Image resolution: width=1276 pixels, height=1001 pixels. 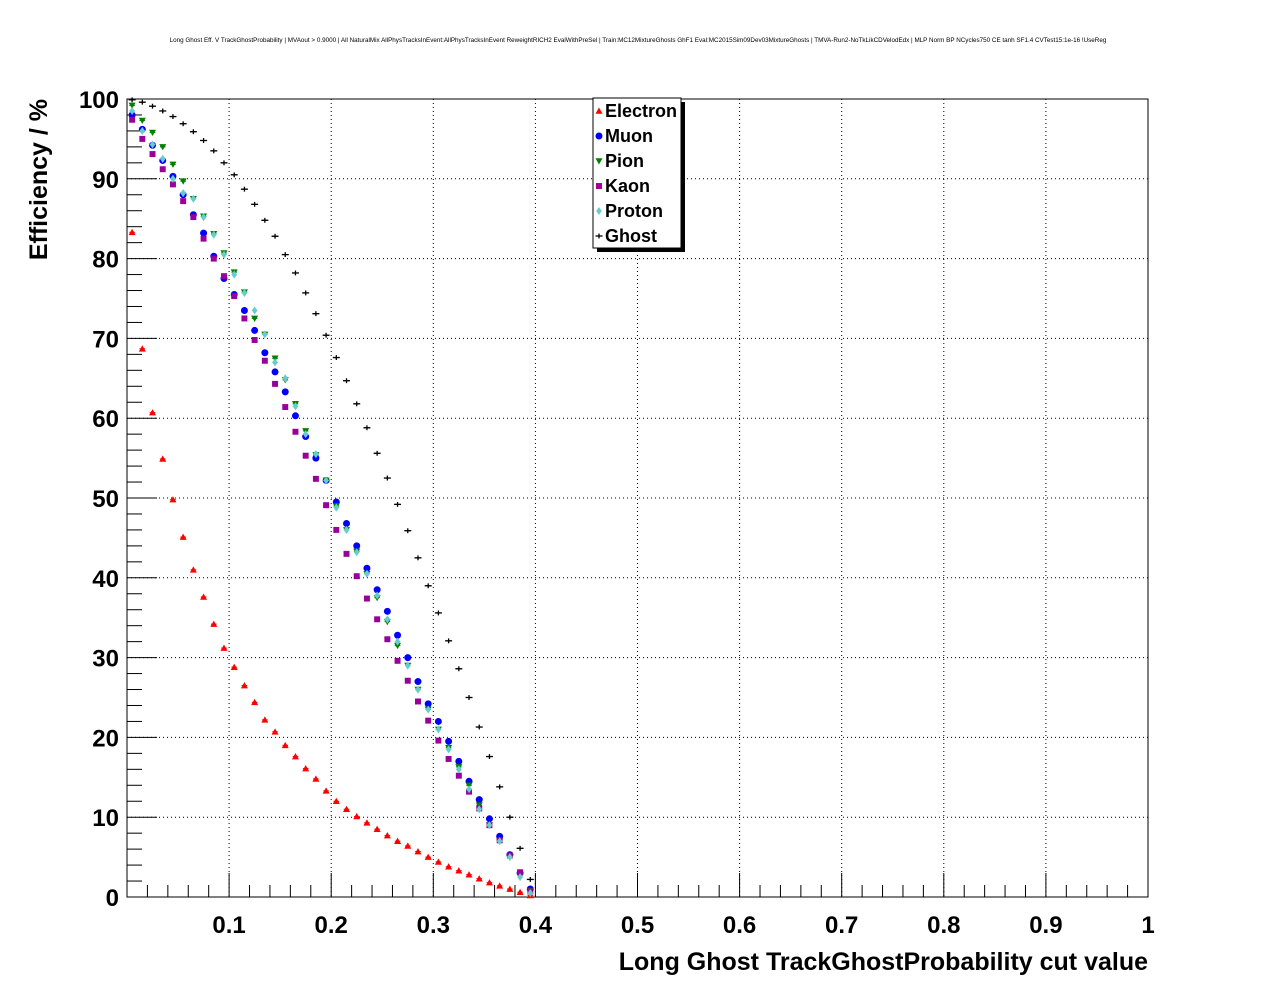 I want to click on y-tick-label: 10, so click(x=105, y=818).